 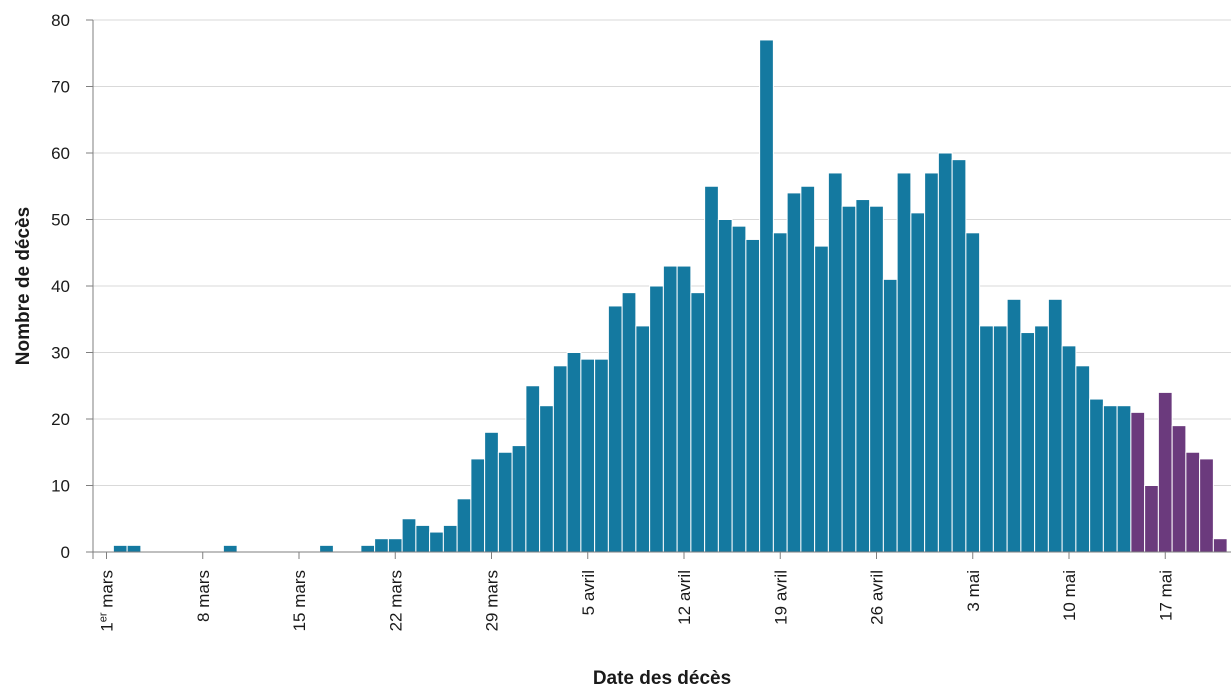 What do you see at coordinates (1165, 595) in the screenshot?
I see `x-tick-label: 17 mai` at bounding box center [1165, 595].